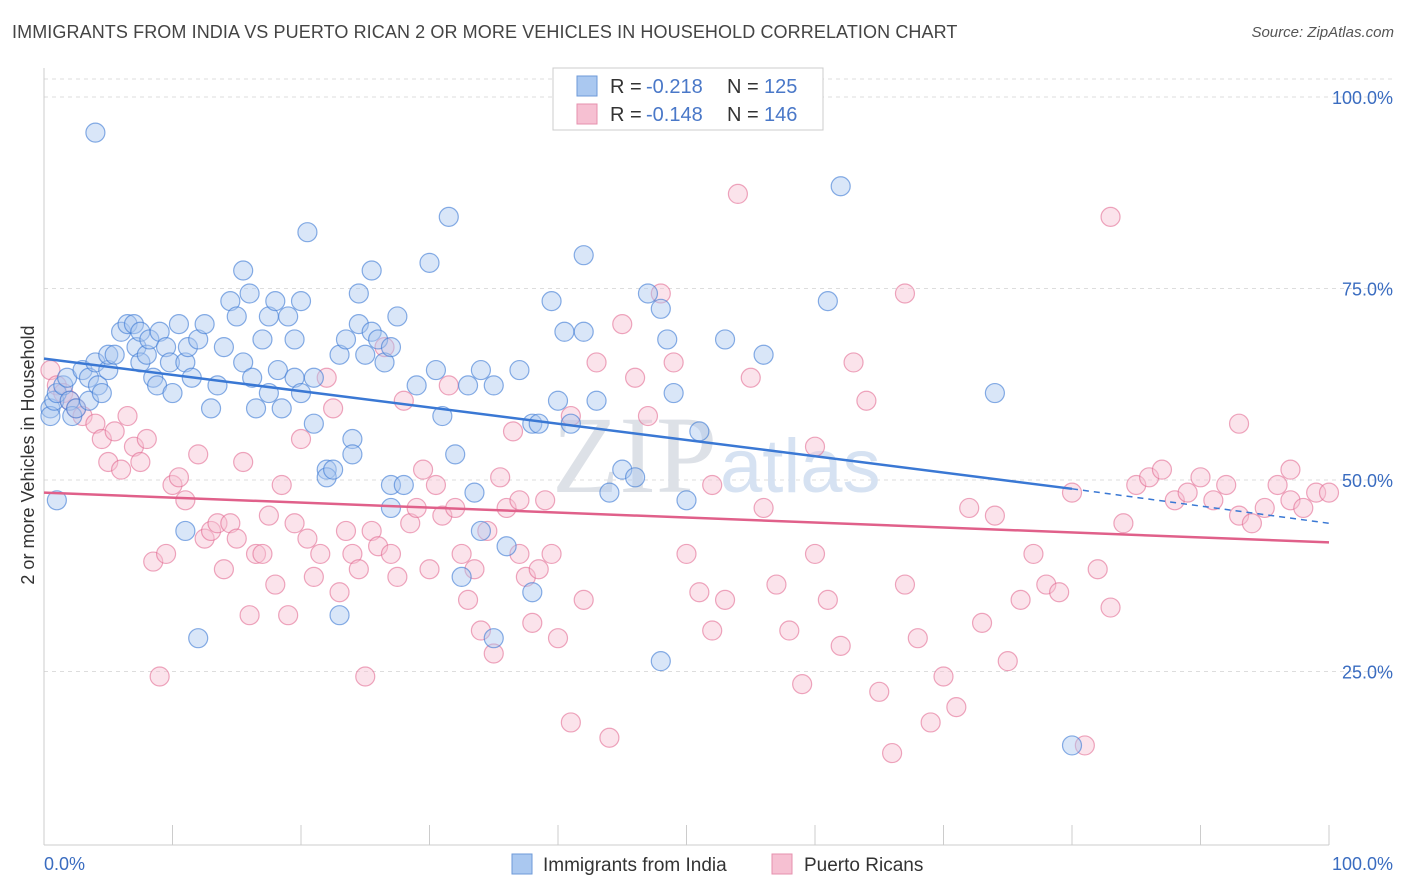 The image size is (1406, 892). I want to click on legend: R = -0.218 N = 125 R = -0.148 N = 146, so click(688, 99).